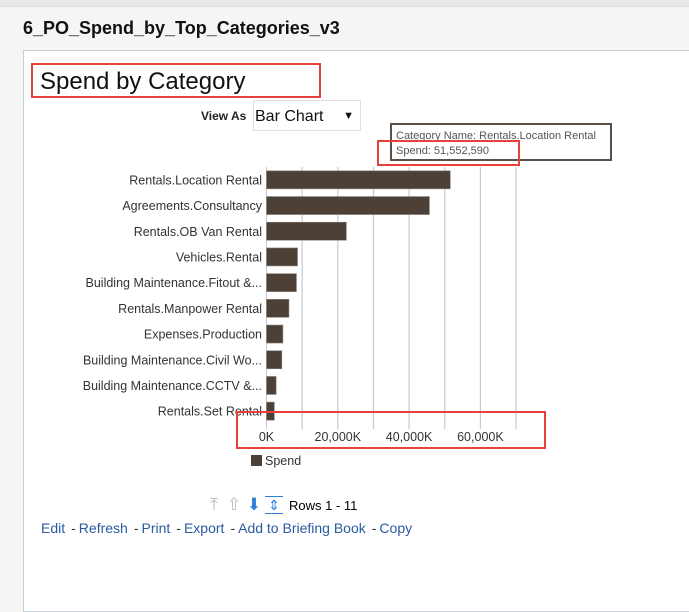 This screenshot has height=612, width=689. I want to click on view-as-select: Bar Chart ▼, so click(307, 115).